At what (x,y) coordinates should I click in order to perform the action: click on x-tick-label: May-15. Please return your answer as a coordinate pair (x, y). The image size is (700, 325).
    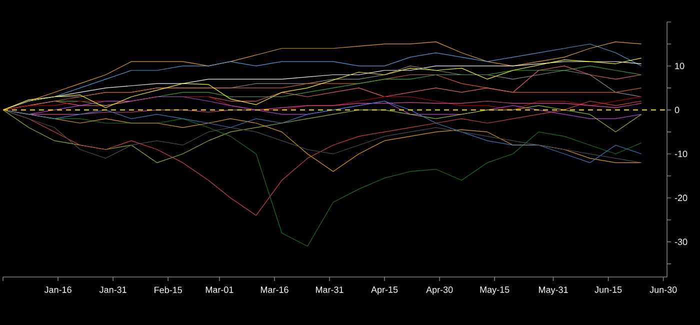
    Looking at the image, I should click on (495, 290).